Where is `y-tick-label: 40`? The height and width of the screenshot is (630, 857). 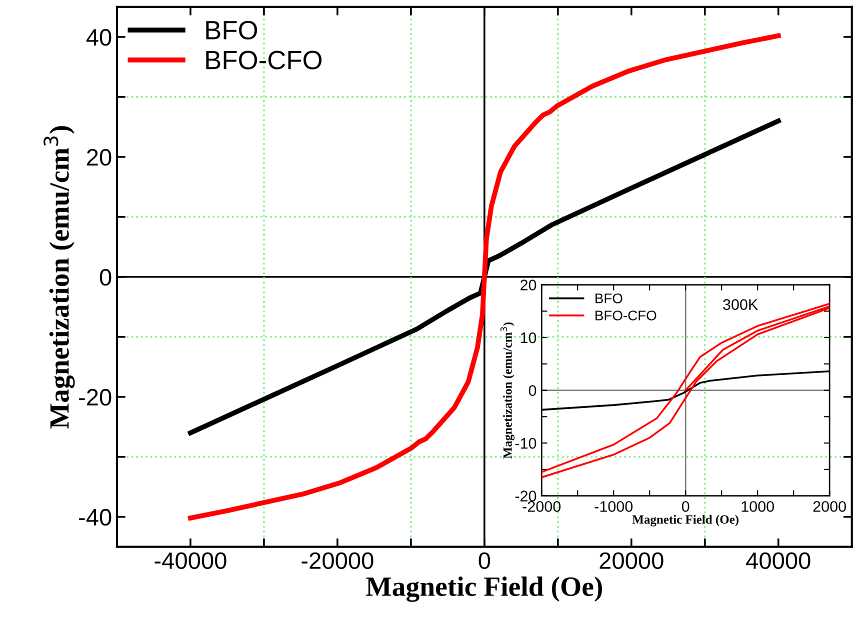 y-tick-label: 40 is located at coordinates (99, 37).